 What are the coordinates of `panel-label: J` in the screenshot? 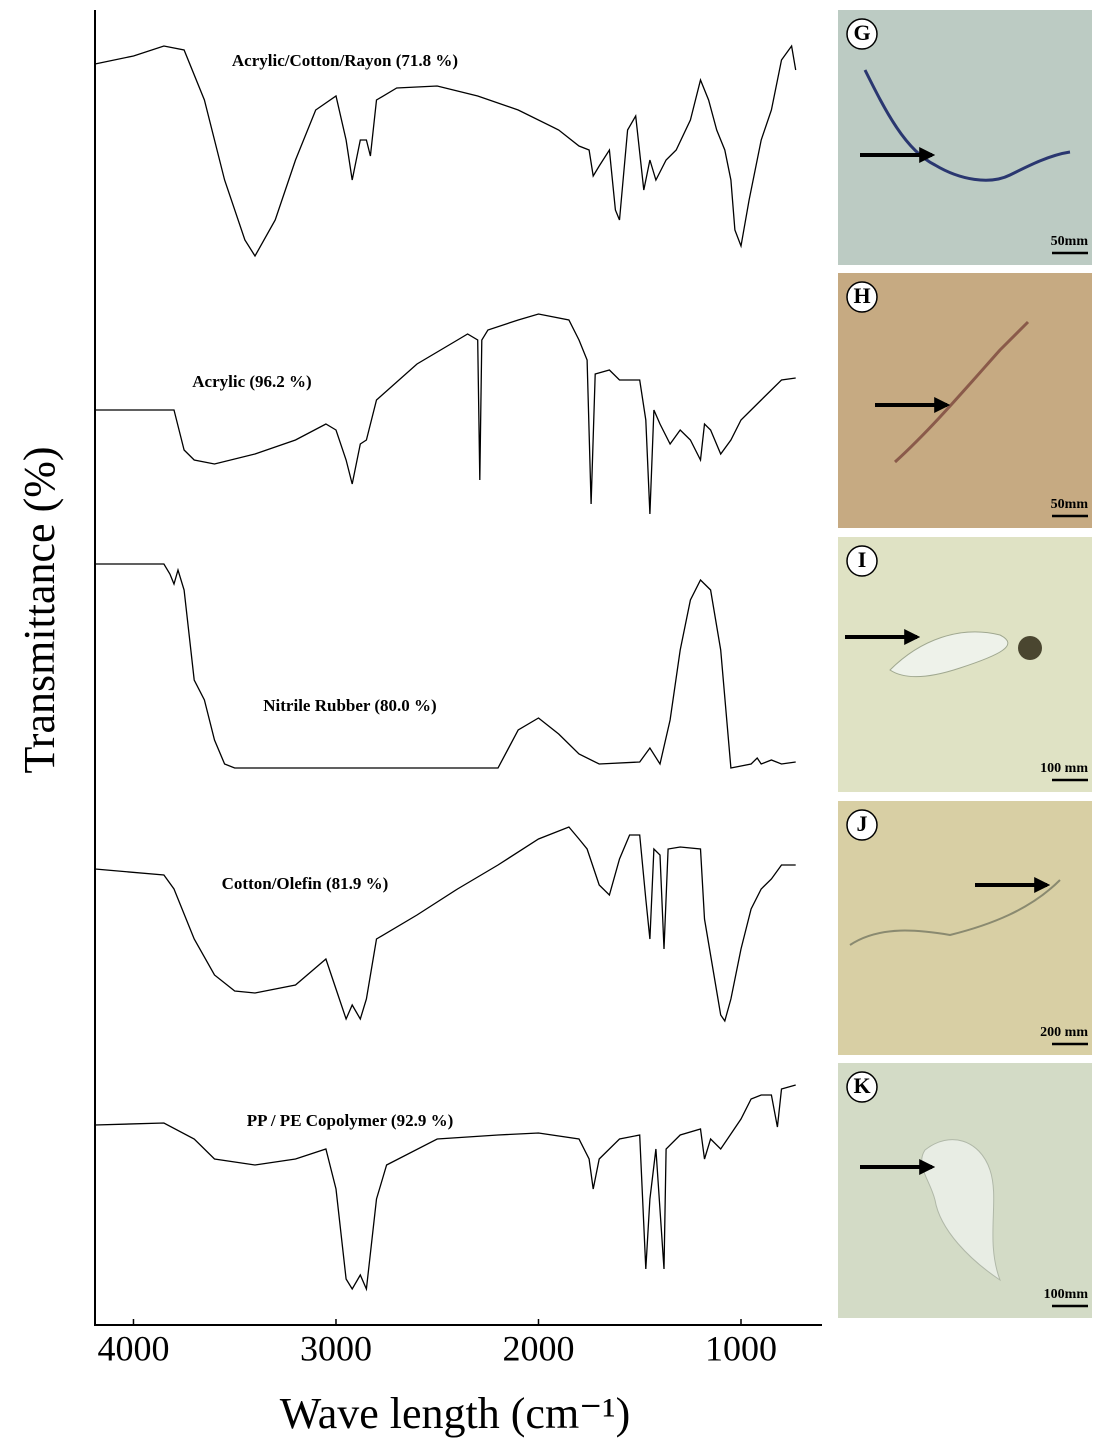 It's located at (862, 823).